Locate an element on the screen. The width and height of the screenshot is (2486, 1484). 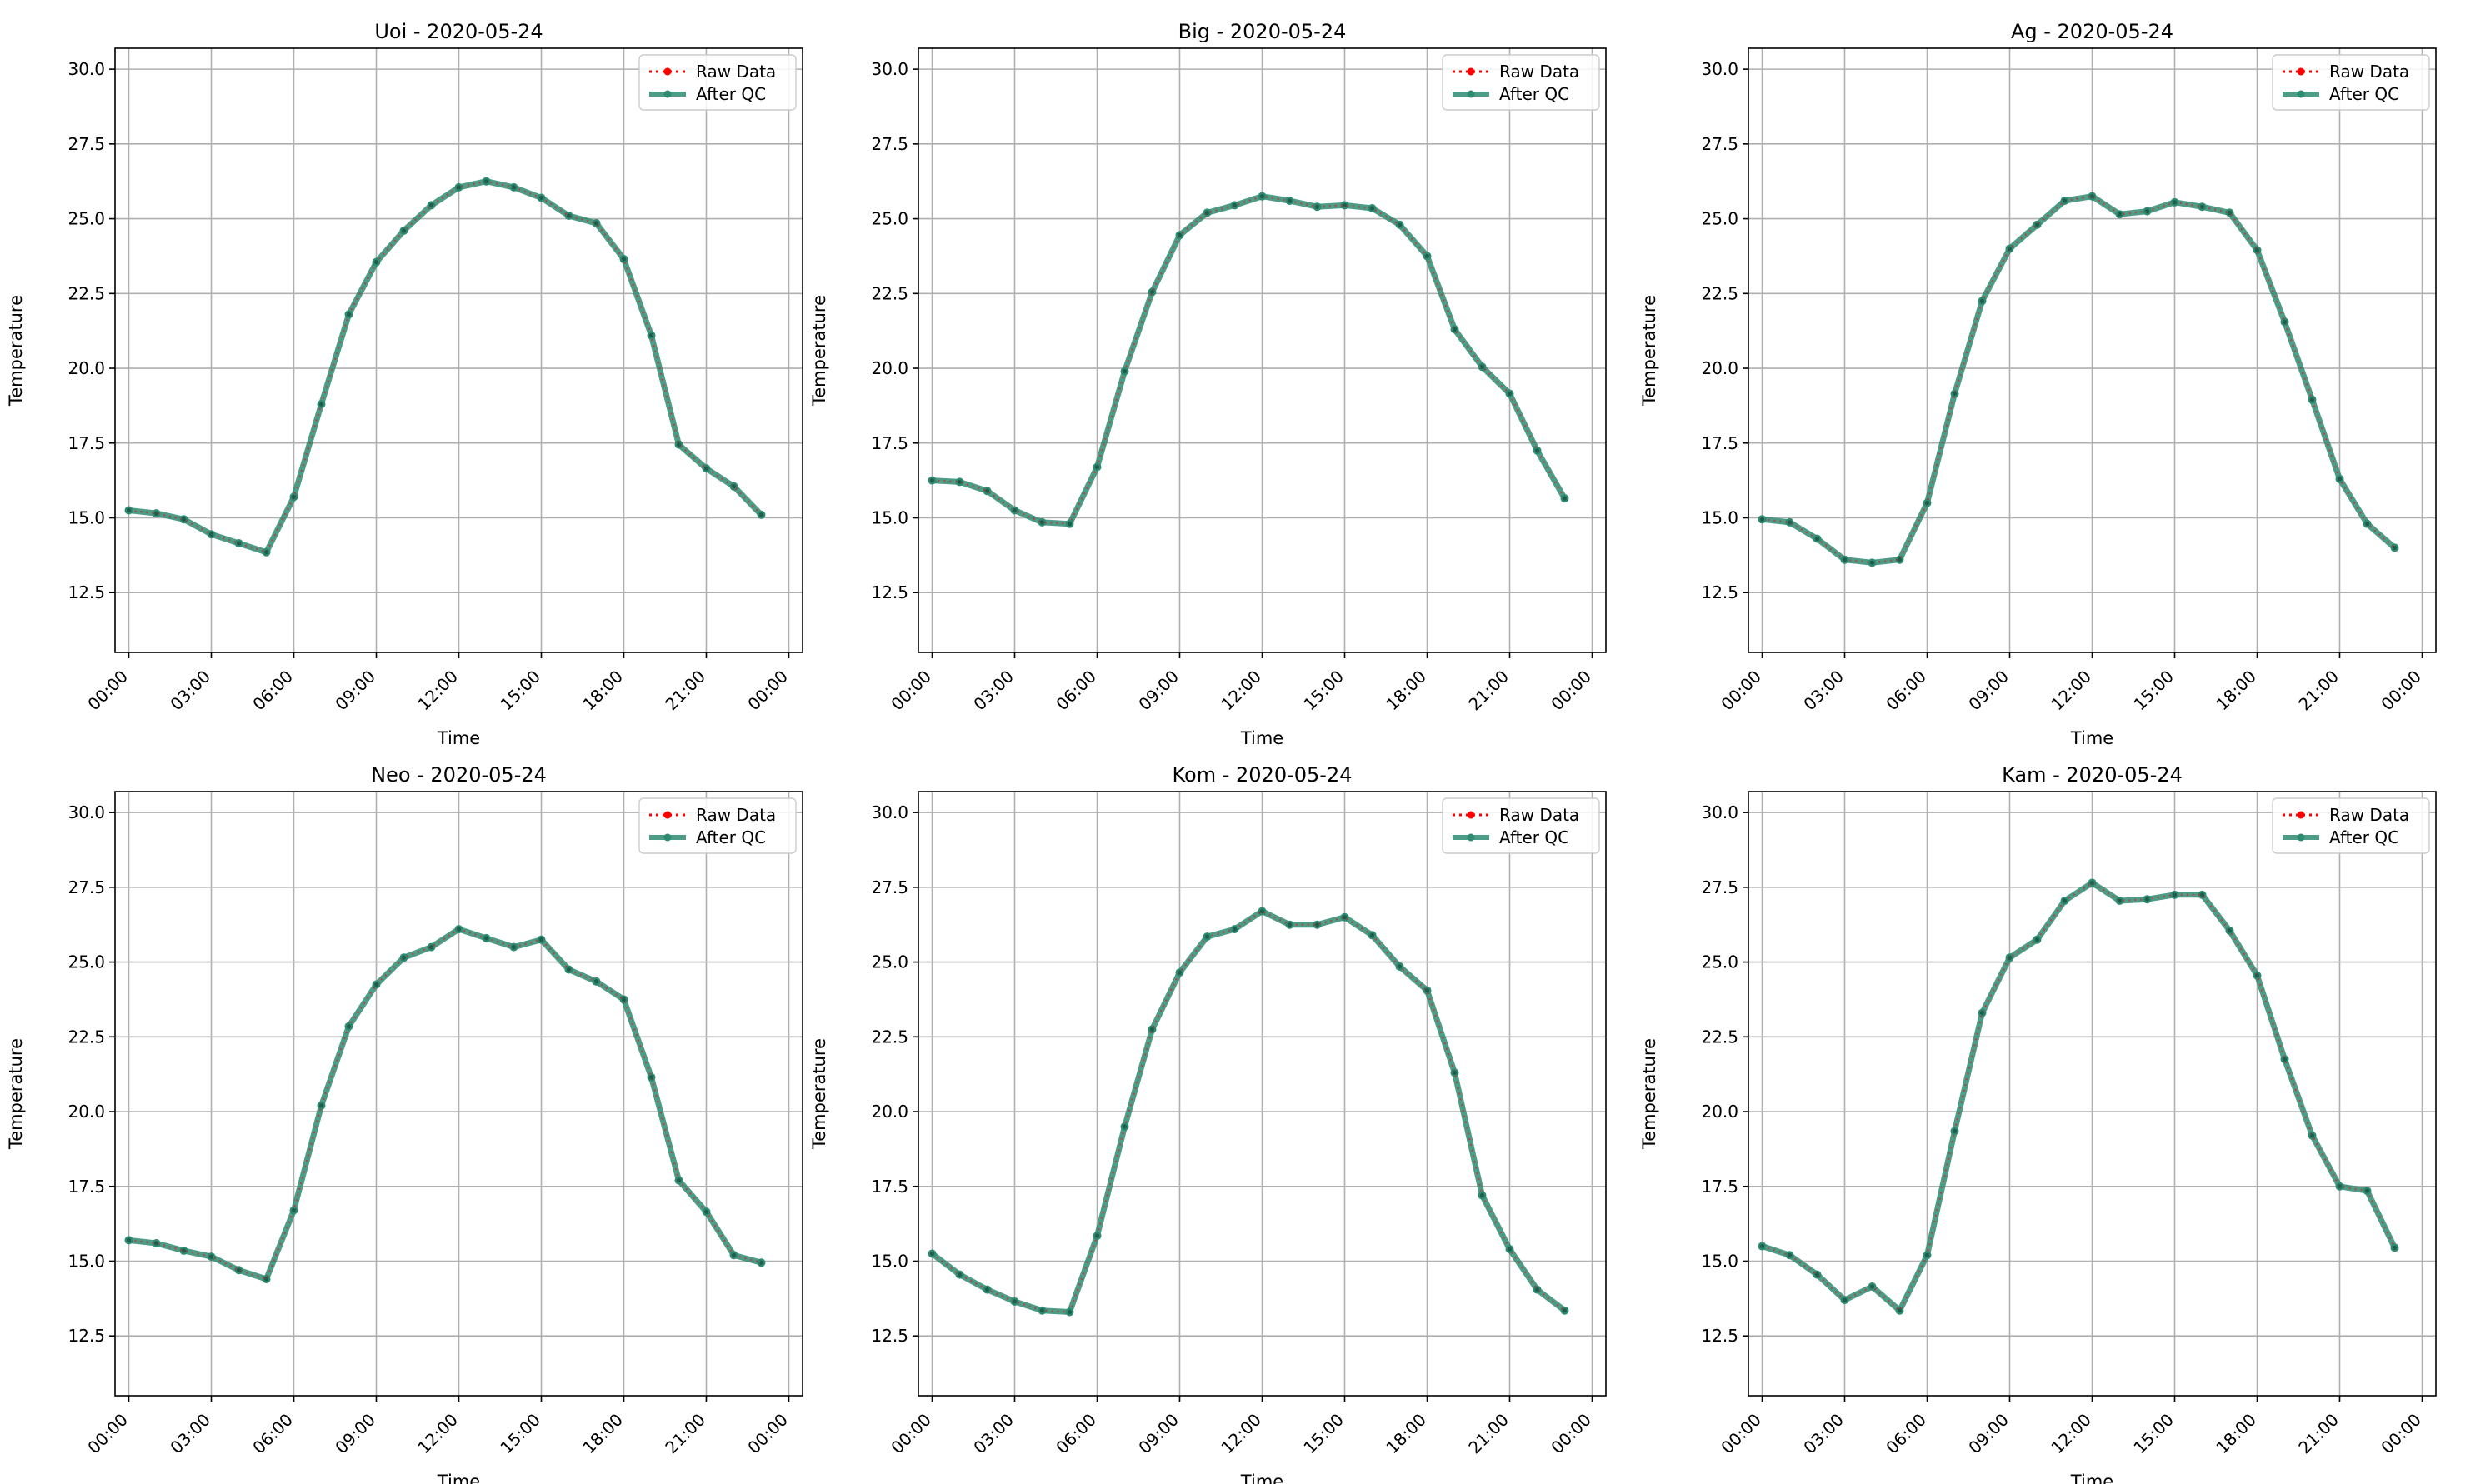
x-tick-label: 21:00 is located at coordinates (1488, 1434).